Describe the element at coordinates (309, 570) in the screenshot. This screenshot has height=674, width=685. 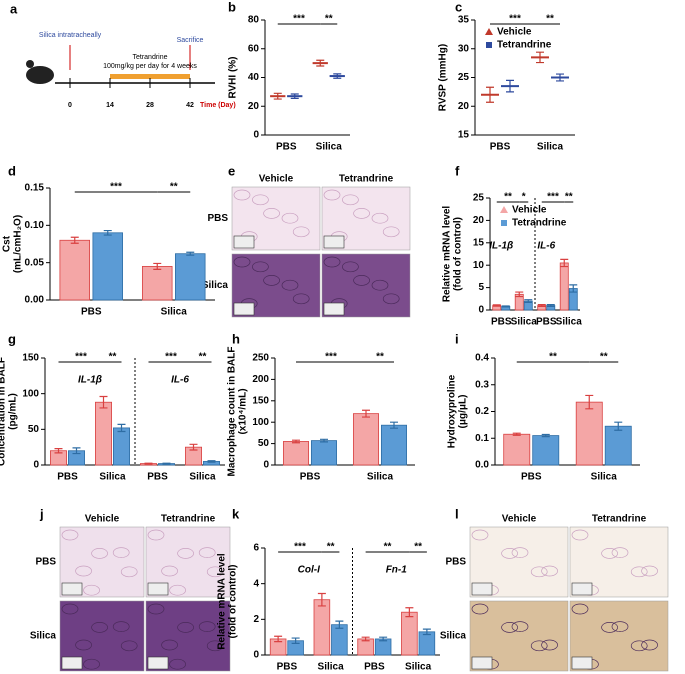
I see `group-label: Col-I` at that location.